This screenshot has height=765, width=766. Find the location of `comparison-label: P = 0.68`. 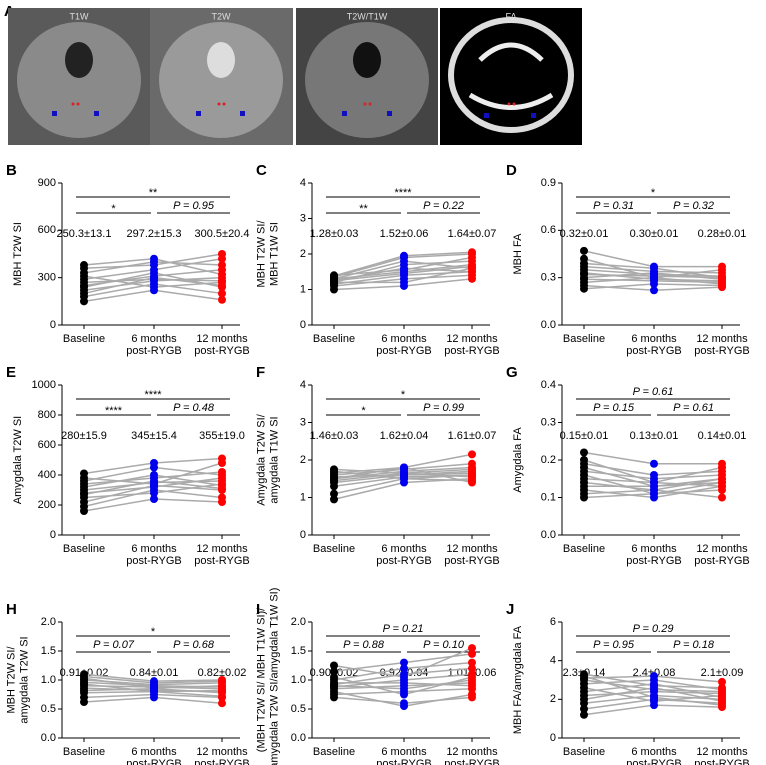

comparison-label: P = 0.68 is located at coordinates (194, 645).